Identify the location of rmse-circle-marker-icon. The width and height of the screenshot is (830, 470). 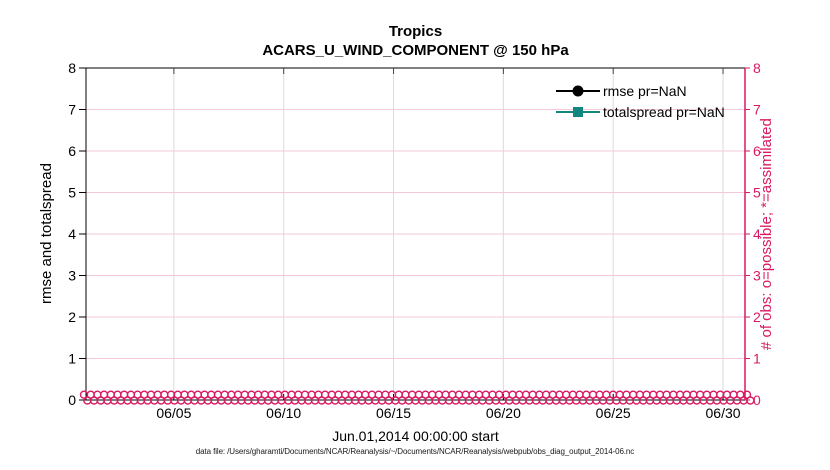
(578, 90).